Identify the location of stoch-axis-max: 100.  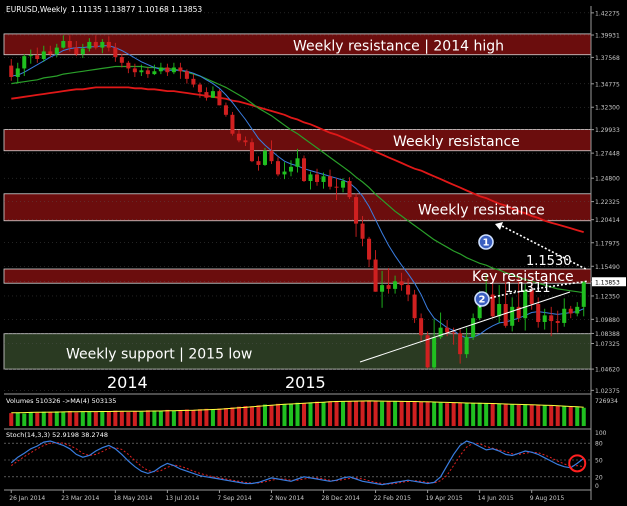
(601, 433).